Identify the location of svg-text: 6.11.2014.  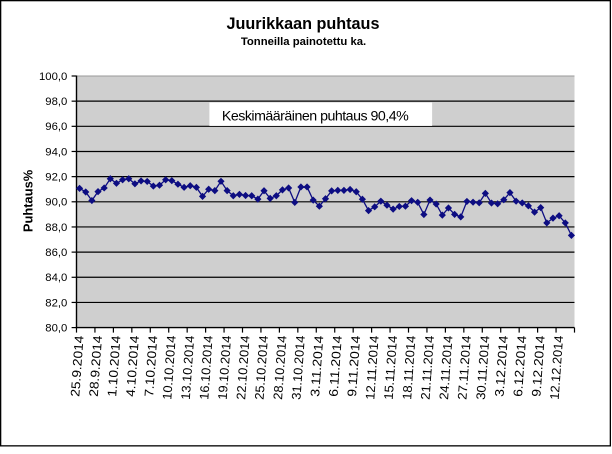
(336, 366).